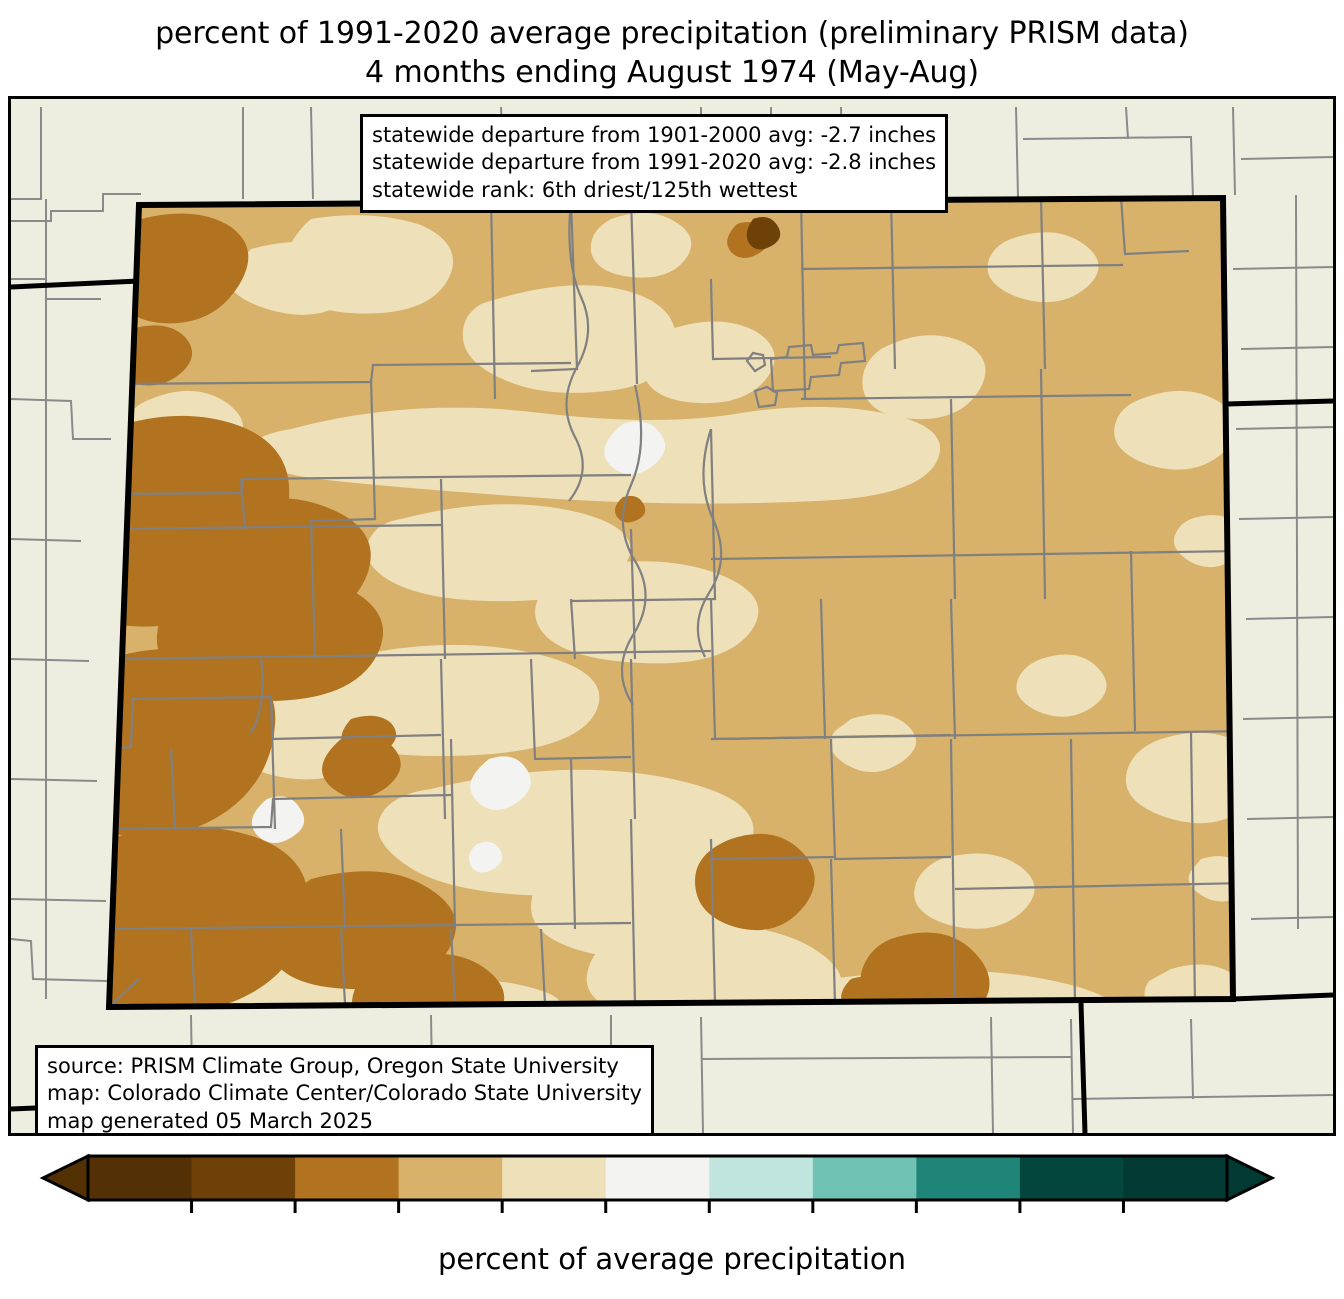  I want to click on colorbar-segments, so click(657, 1178).